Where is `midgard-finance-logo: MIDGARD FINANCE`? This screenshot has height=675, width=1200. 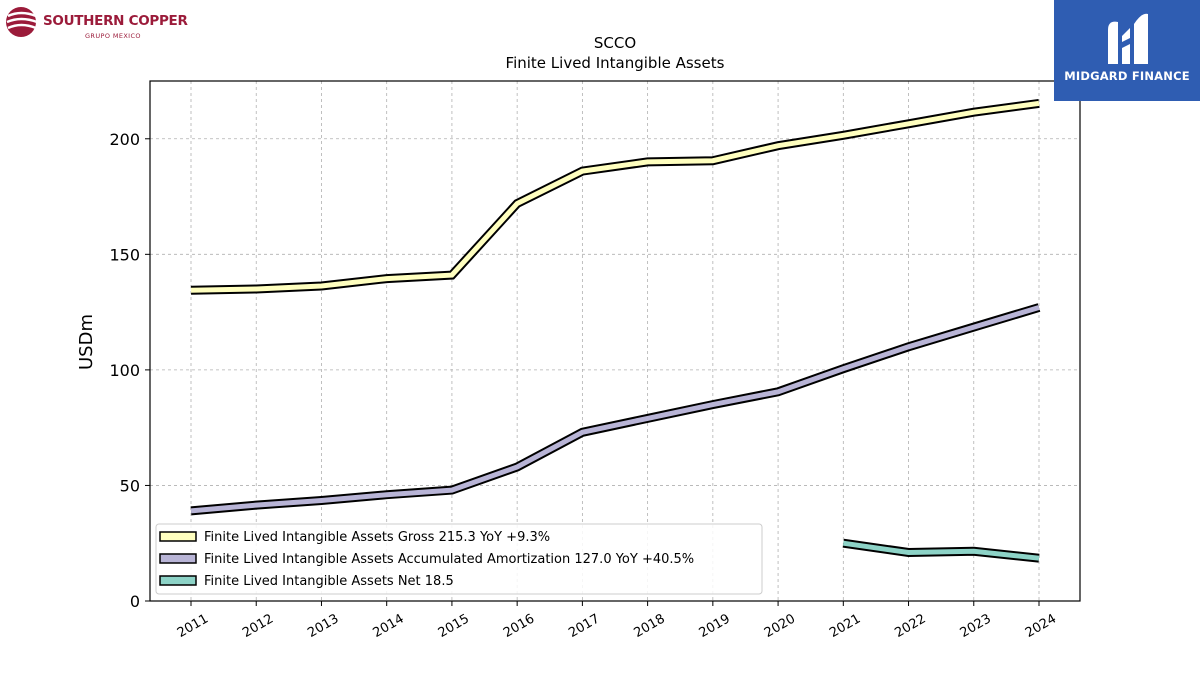 midgard-finance-logo: MIDGARD FINANCE is located at coordinates (1127, 50).